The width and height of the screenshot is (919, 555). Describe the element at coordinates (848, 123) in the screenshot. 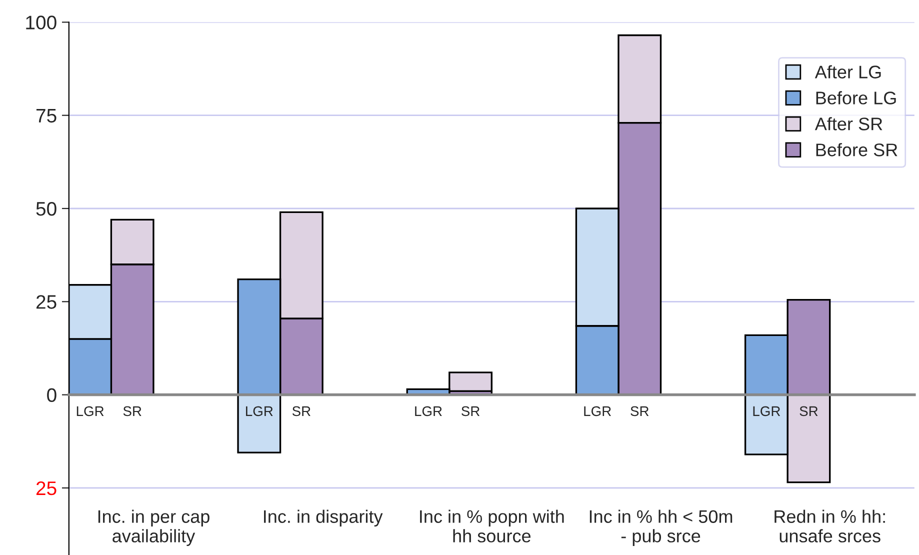

I see `legend-label: After SR` at that location.